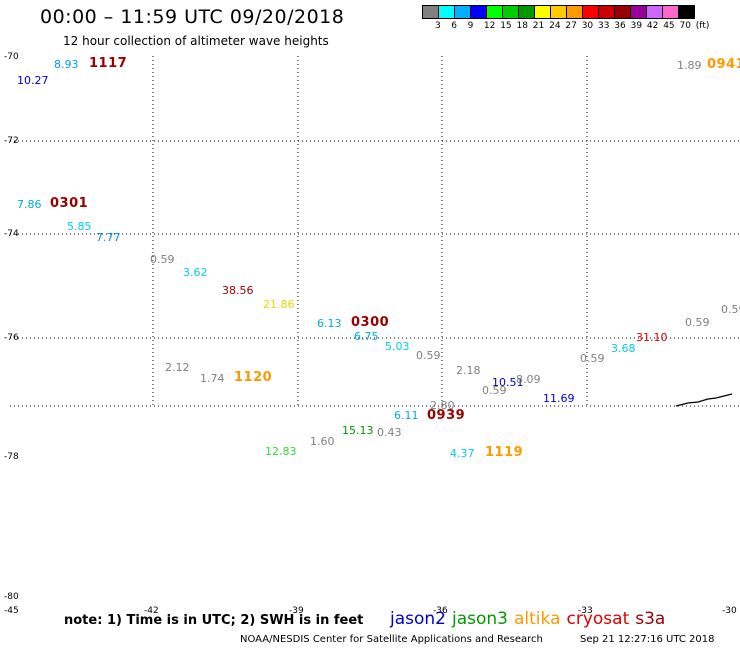 The width and height of the screenshot is (740, 650). I want to click on wave-height-value: 2.12, so click(177, 367).